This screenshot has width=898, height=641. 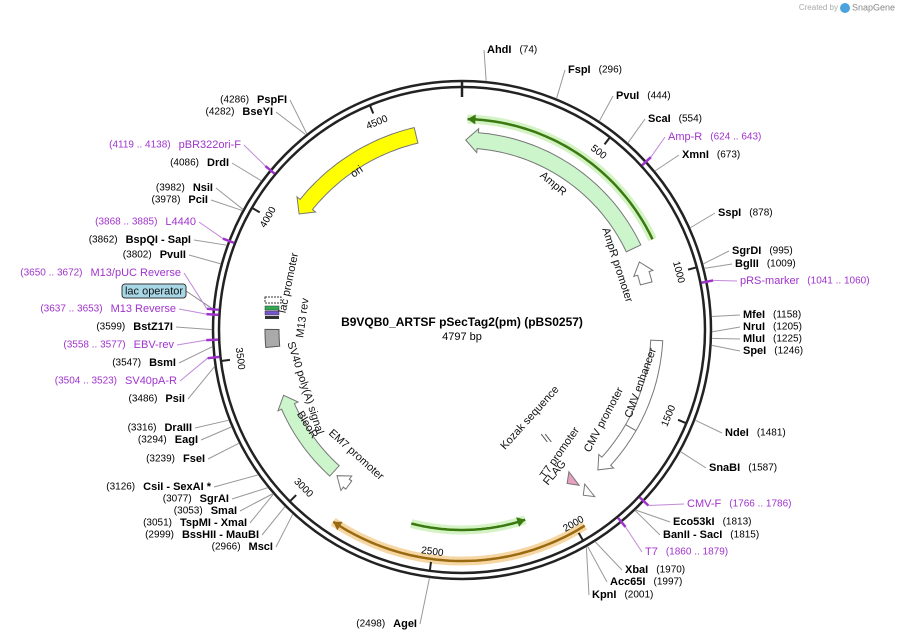 What do you see at coordinates (71, 309) in the screenshot?
I see `primer-position: (3637 .. 3653)` at bounding box center [71, 309].